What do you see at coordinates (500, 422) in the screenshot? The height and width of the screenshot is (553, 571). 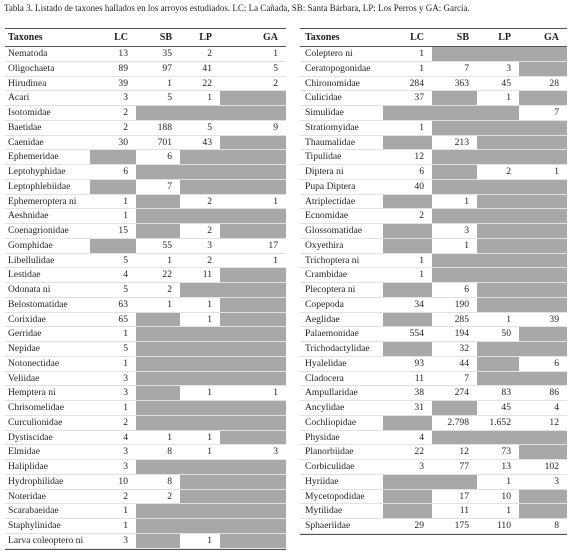 I see `count-cell: 1.652` at bounding box center [500, 422].